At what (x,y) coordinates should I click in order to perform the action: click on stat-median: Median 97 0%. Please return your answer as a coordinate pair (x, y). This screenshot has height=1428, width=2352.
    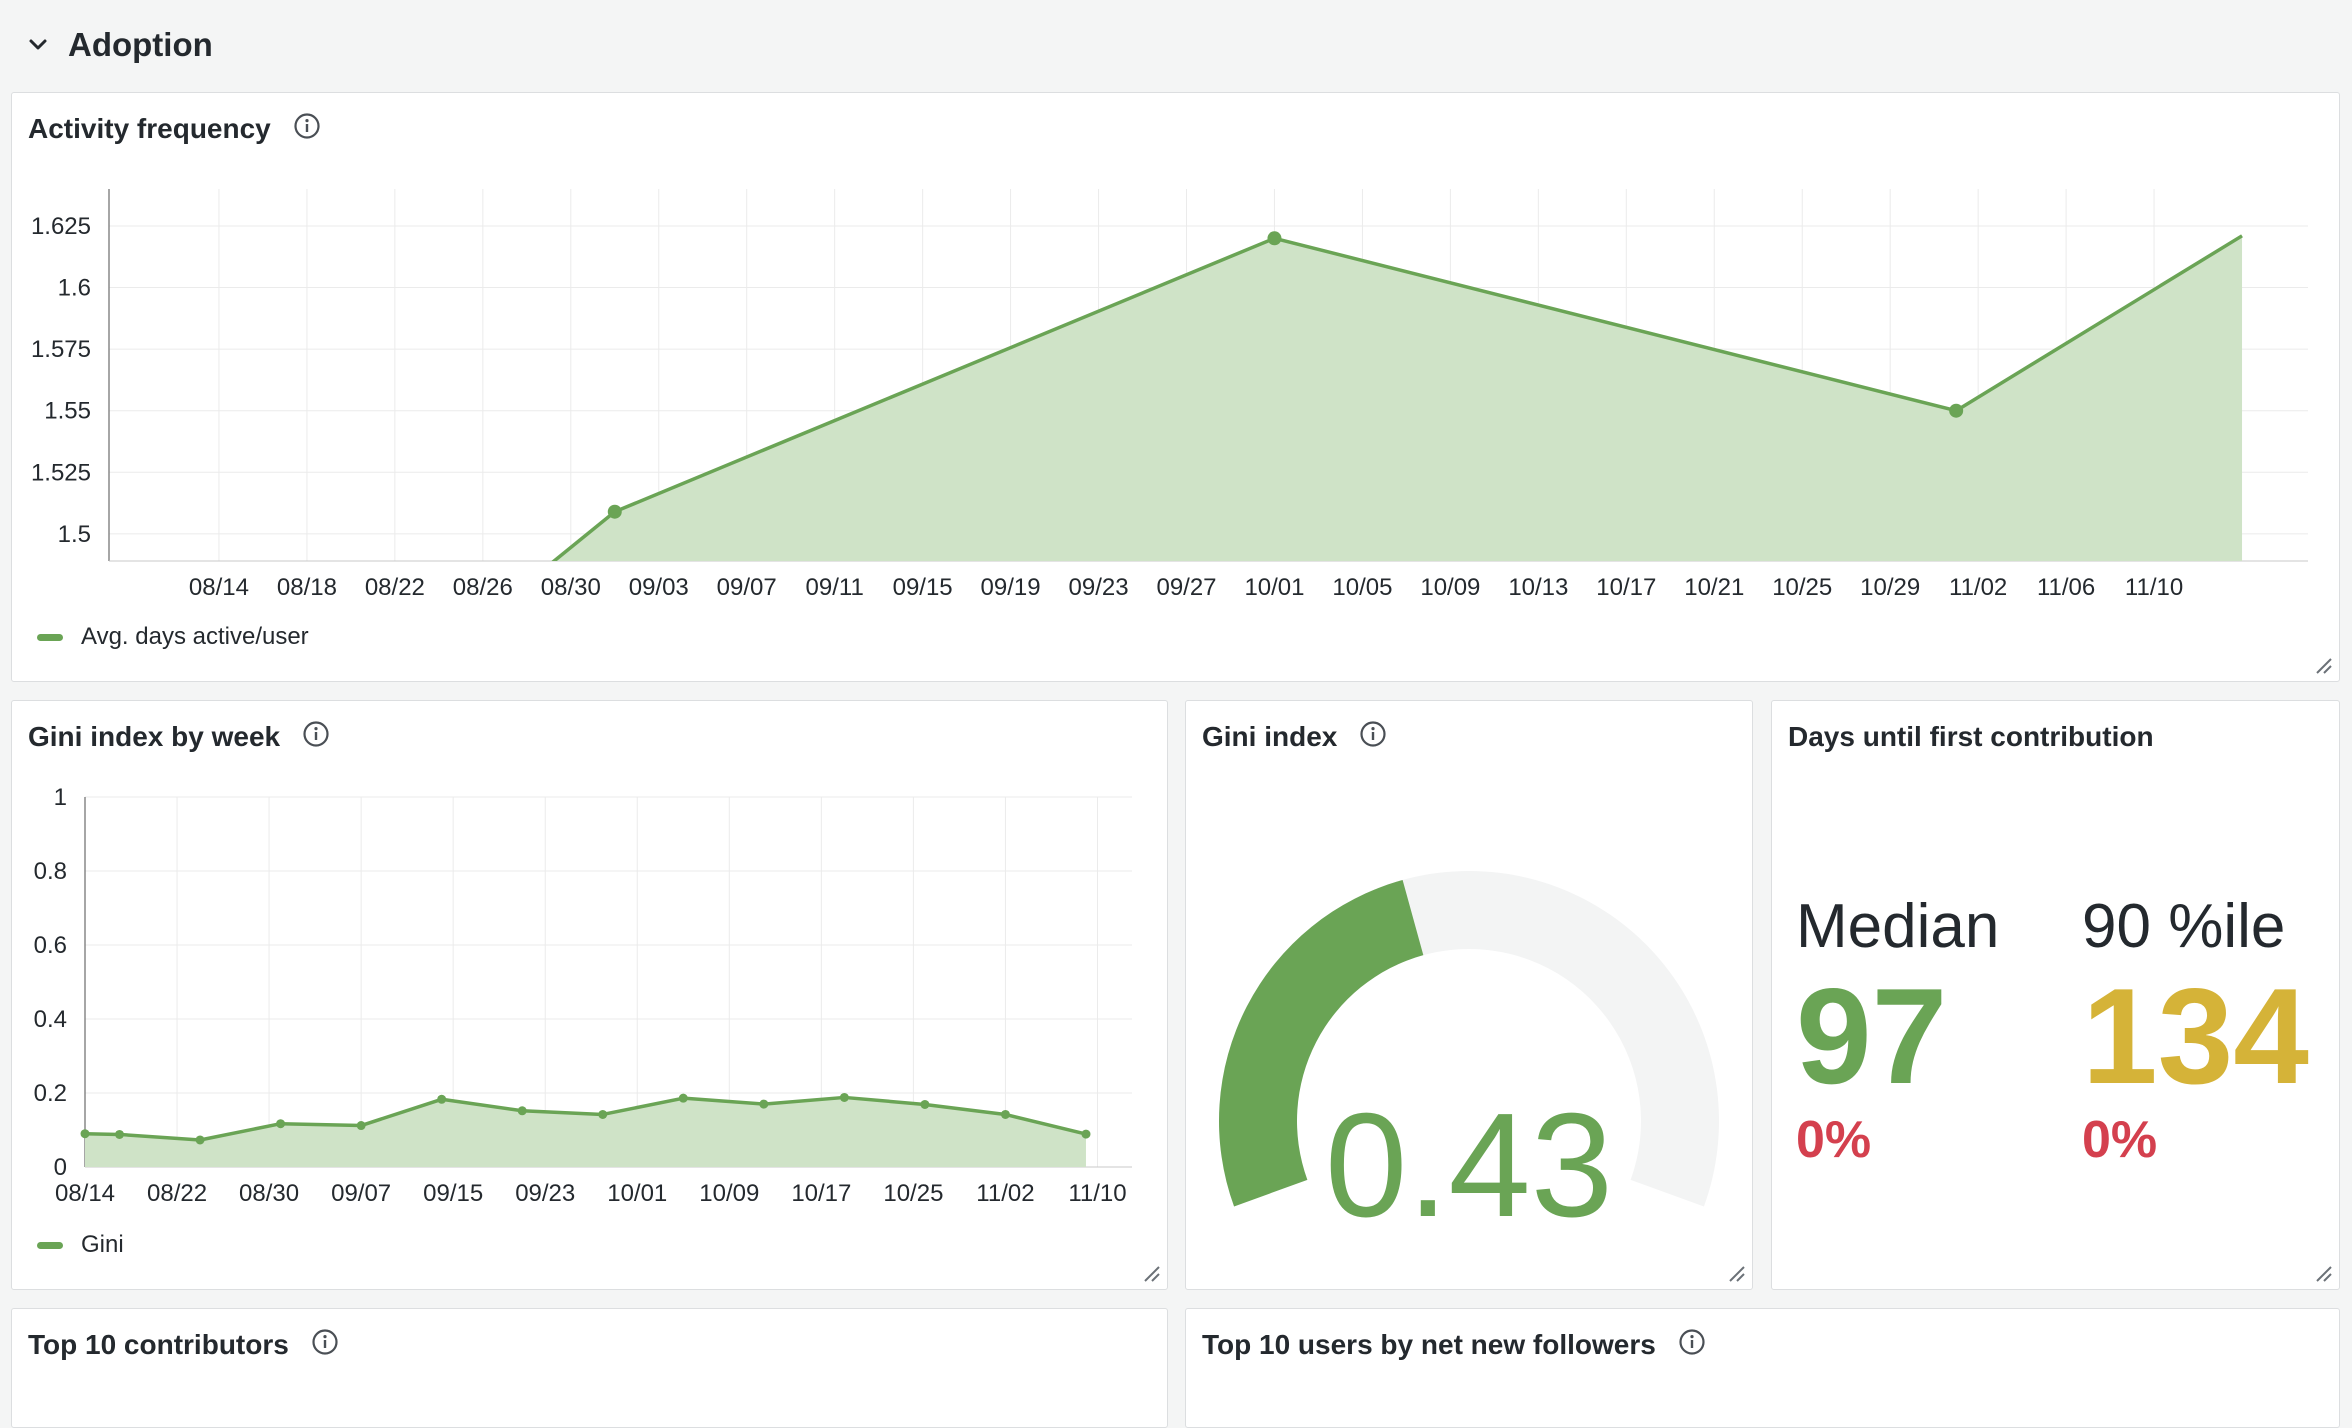
    Looking at the image, I should click on (1897, 1030).